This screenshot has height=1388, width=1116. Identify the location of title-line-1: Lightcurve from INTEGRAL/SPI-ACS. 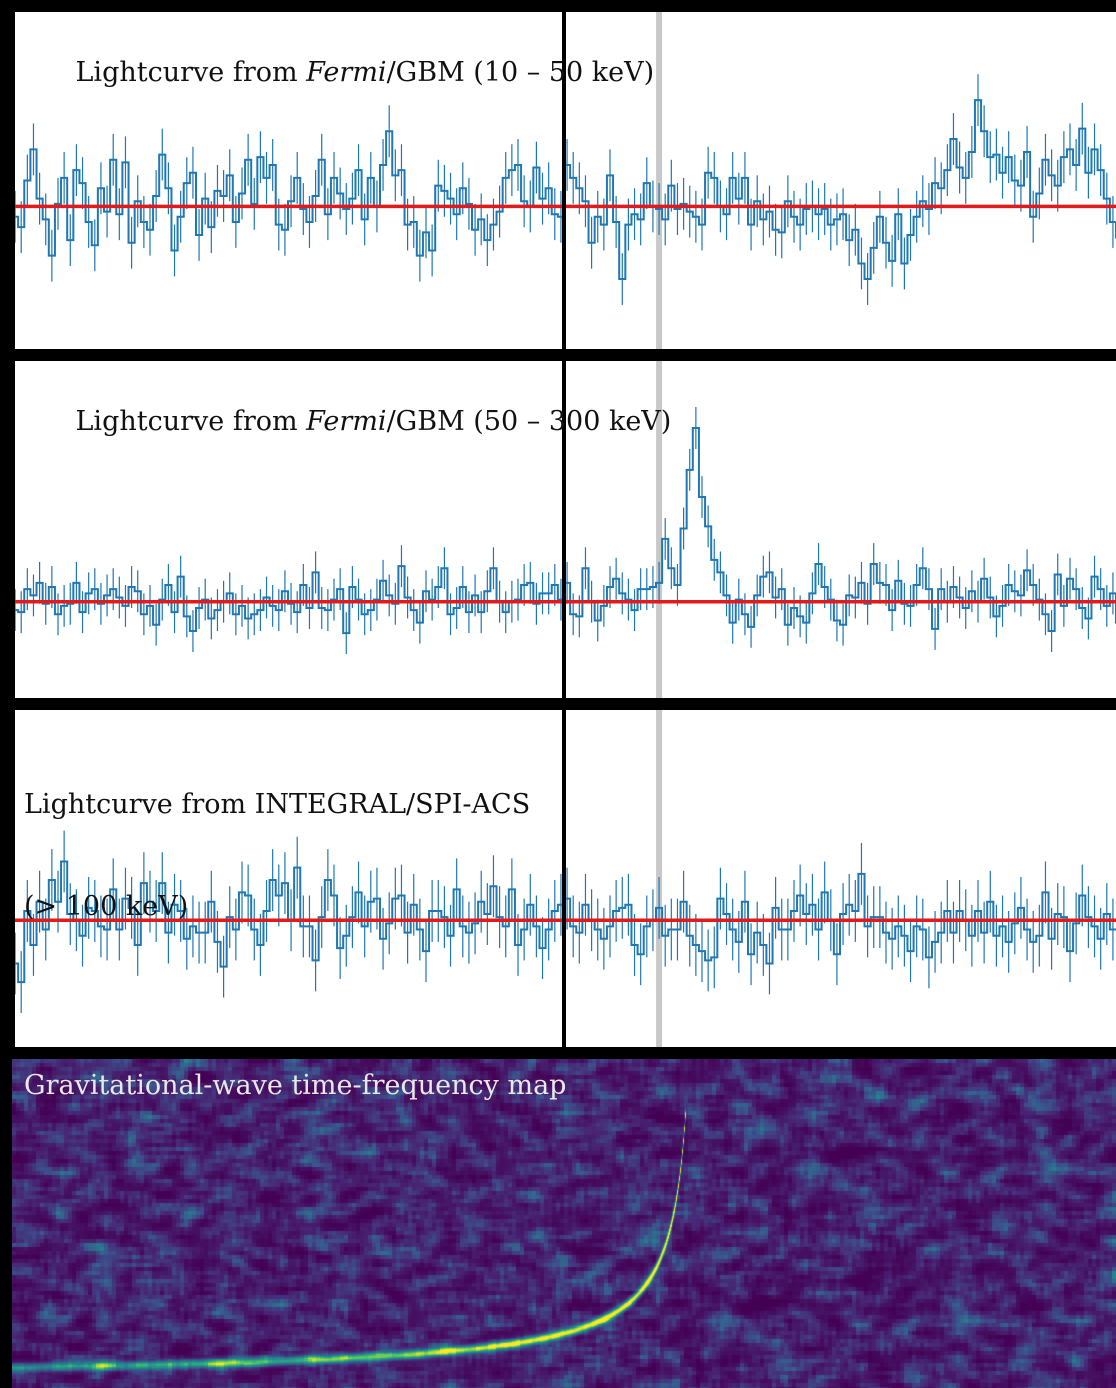
(277, 804).